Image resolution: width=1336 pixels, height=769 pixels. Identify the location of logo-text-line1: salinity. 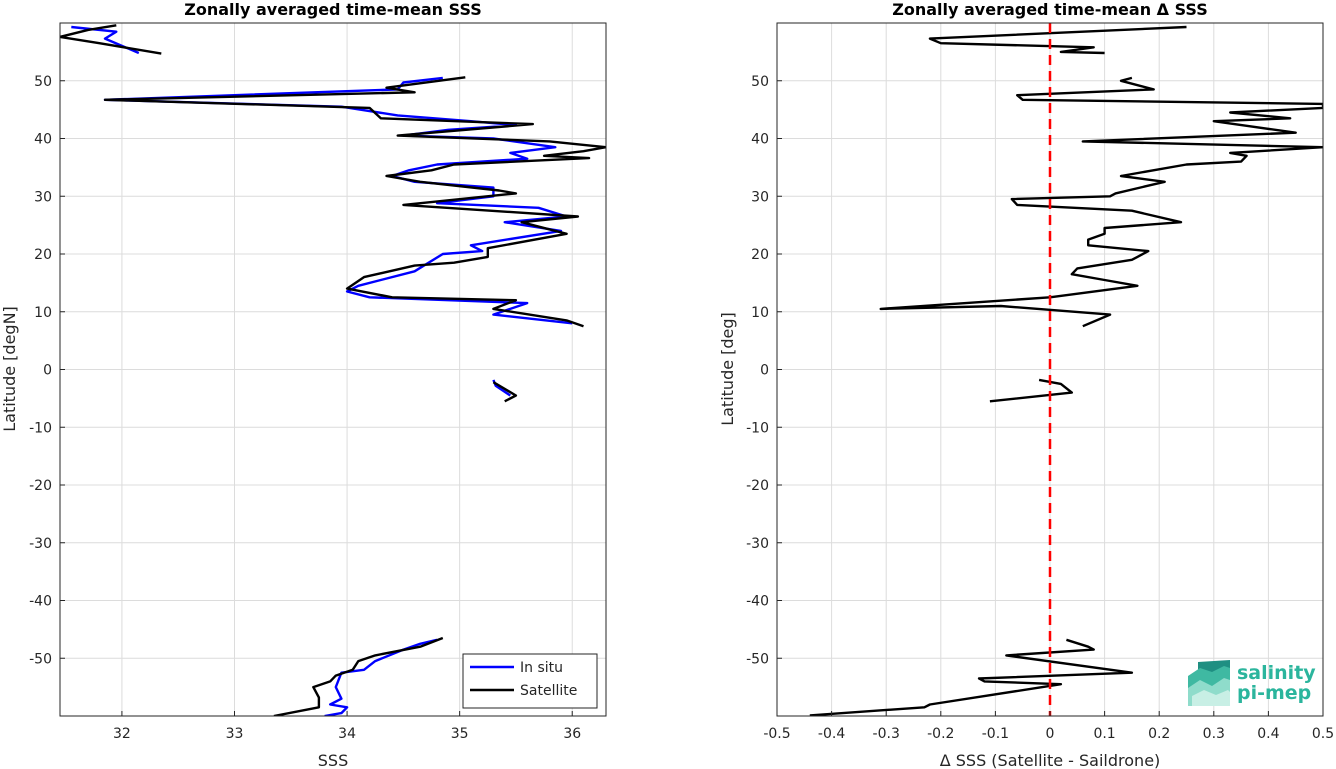
(1276, 673).